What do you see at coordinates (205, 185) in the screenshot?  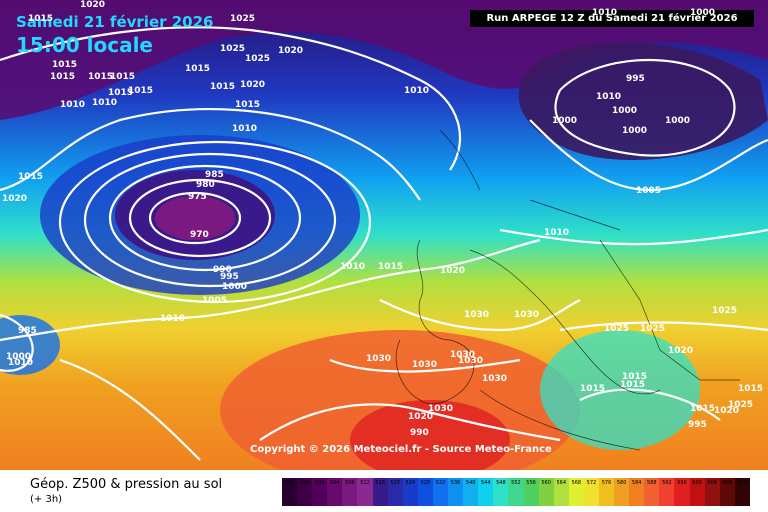 I see `isobar-label: 980` at bounding box center [205, 185].